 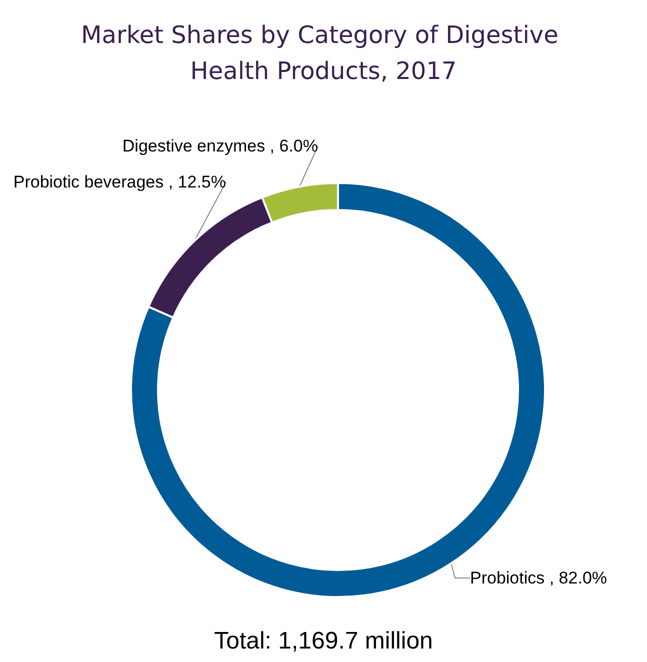 I want to click on slice-label: Probiotic beverages , 12.5%, so click(x=119, y=182).